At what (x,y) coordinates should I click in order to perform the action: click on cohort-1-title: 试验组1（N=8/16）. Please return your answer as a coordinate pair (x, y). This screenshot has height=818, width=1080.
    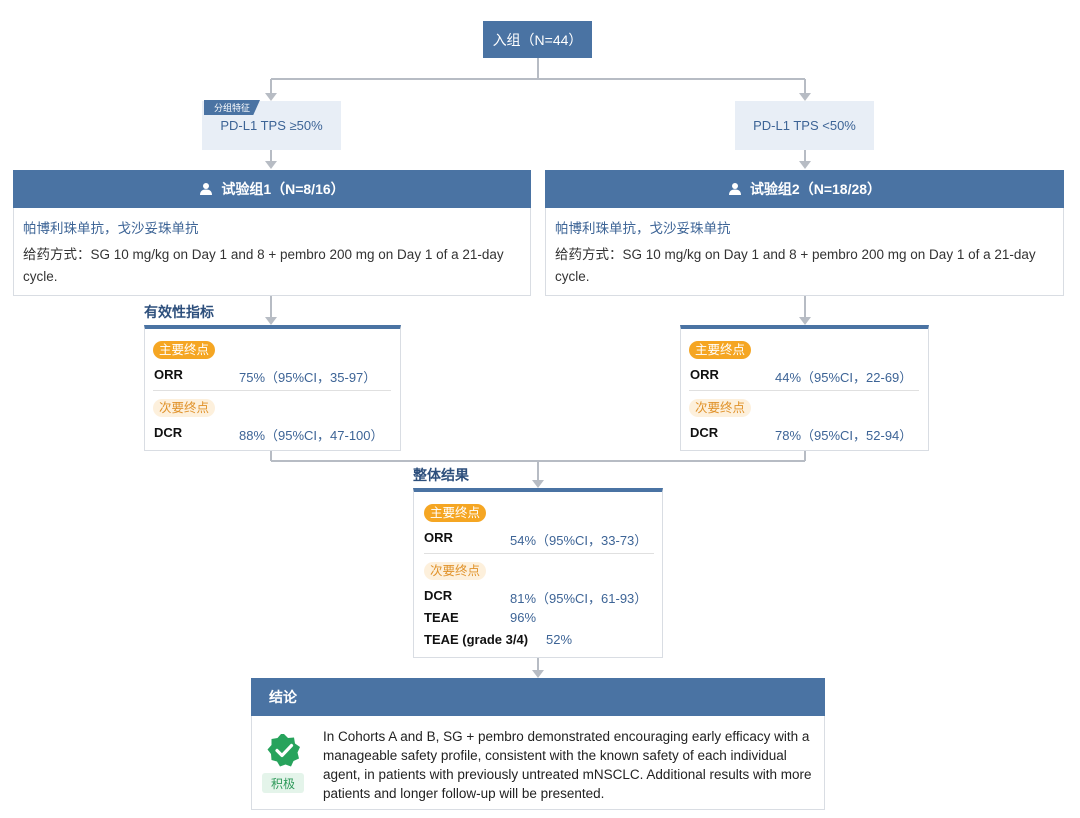
    Looking at the image, I should click on (283, 189).